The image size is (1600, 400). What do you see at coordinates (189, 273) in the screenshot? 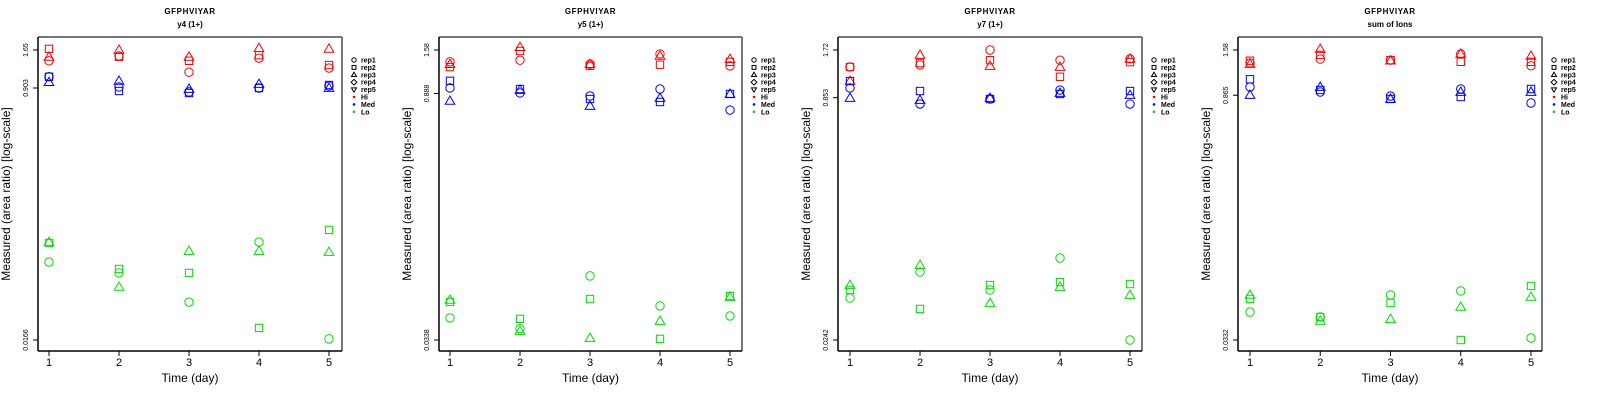
I see `point-lo-rep2-day3` at bounding box center [189, 273].